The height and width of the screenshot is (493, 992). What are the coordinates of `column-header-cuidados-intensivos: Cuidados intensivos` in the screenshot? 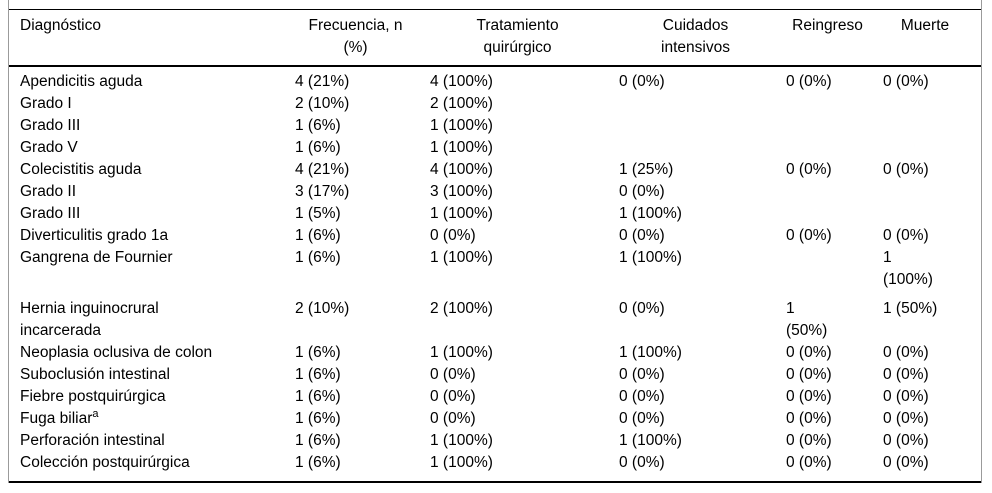 It's located at (702, 38).